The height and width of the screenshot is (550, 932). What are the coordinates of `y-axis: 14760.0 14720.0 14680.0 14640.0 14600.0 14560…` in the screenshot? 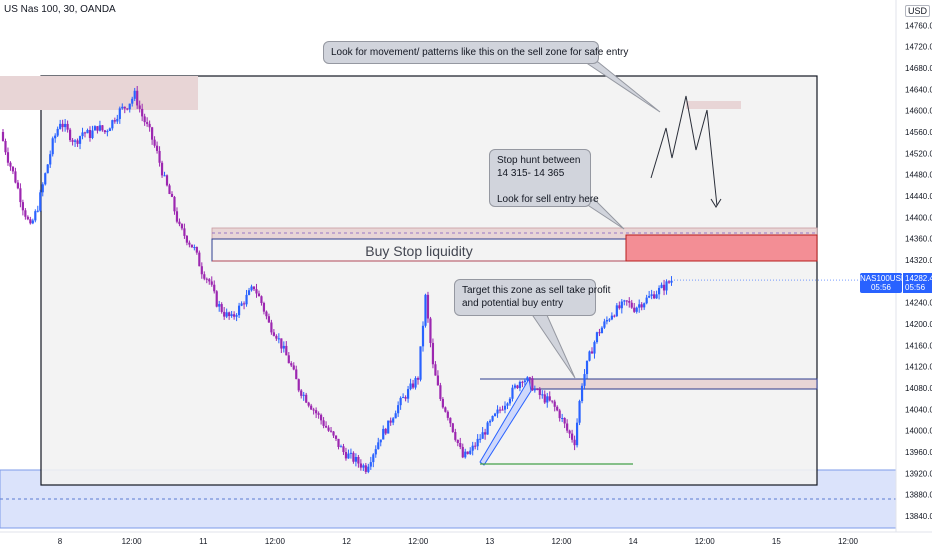 It's located at (918, 271).